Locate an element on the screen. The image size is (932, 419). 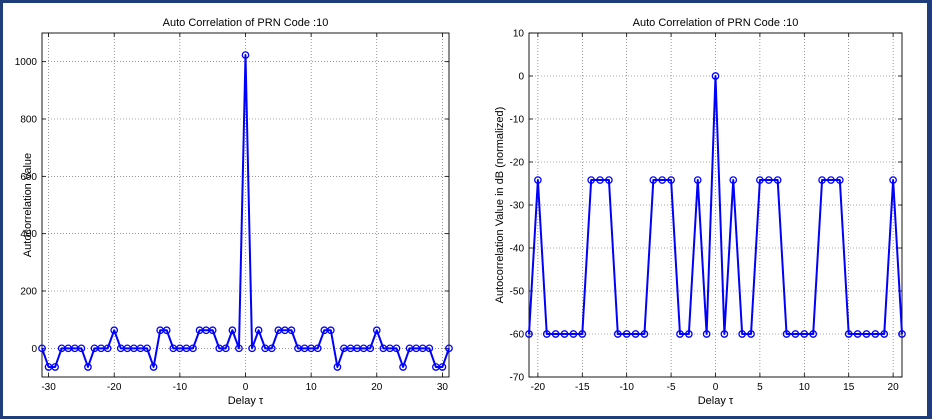
x-tick-label: 15 is located at coordinates (849, 387).